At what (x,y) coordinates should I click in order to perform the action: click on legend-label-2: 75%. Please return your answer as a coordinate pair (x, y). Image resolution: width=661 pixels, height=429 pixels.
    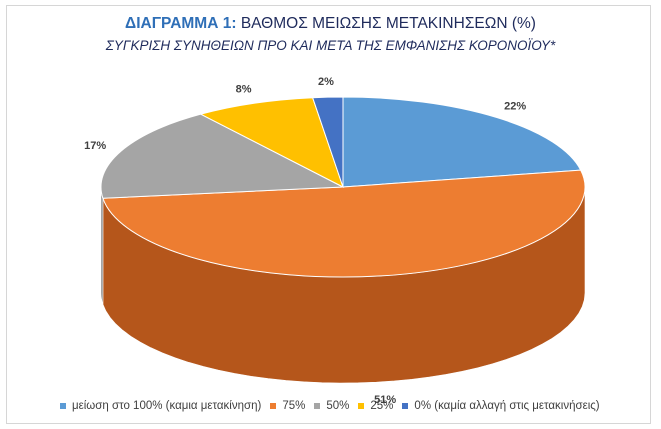
    Looking at the image, I should click on (294, 406).